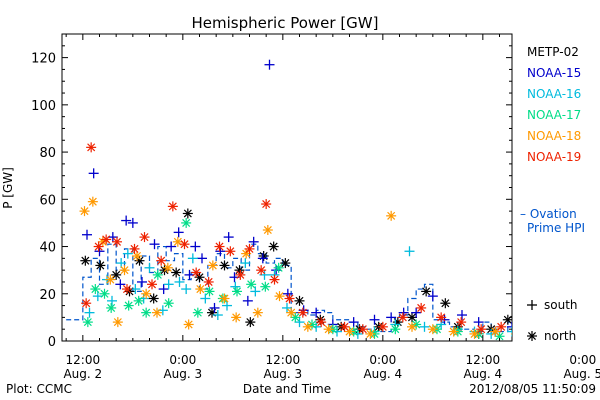  I want to click on legend-entry: NOAA-17, so click(554, 115).